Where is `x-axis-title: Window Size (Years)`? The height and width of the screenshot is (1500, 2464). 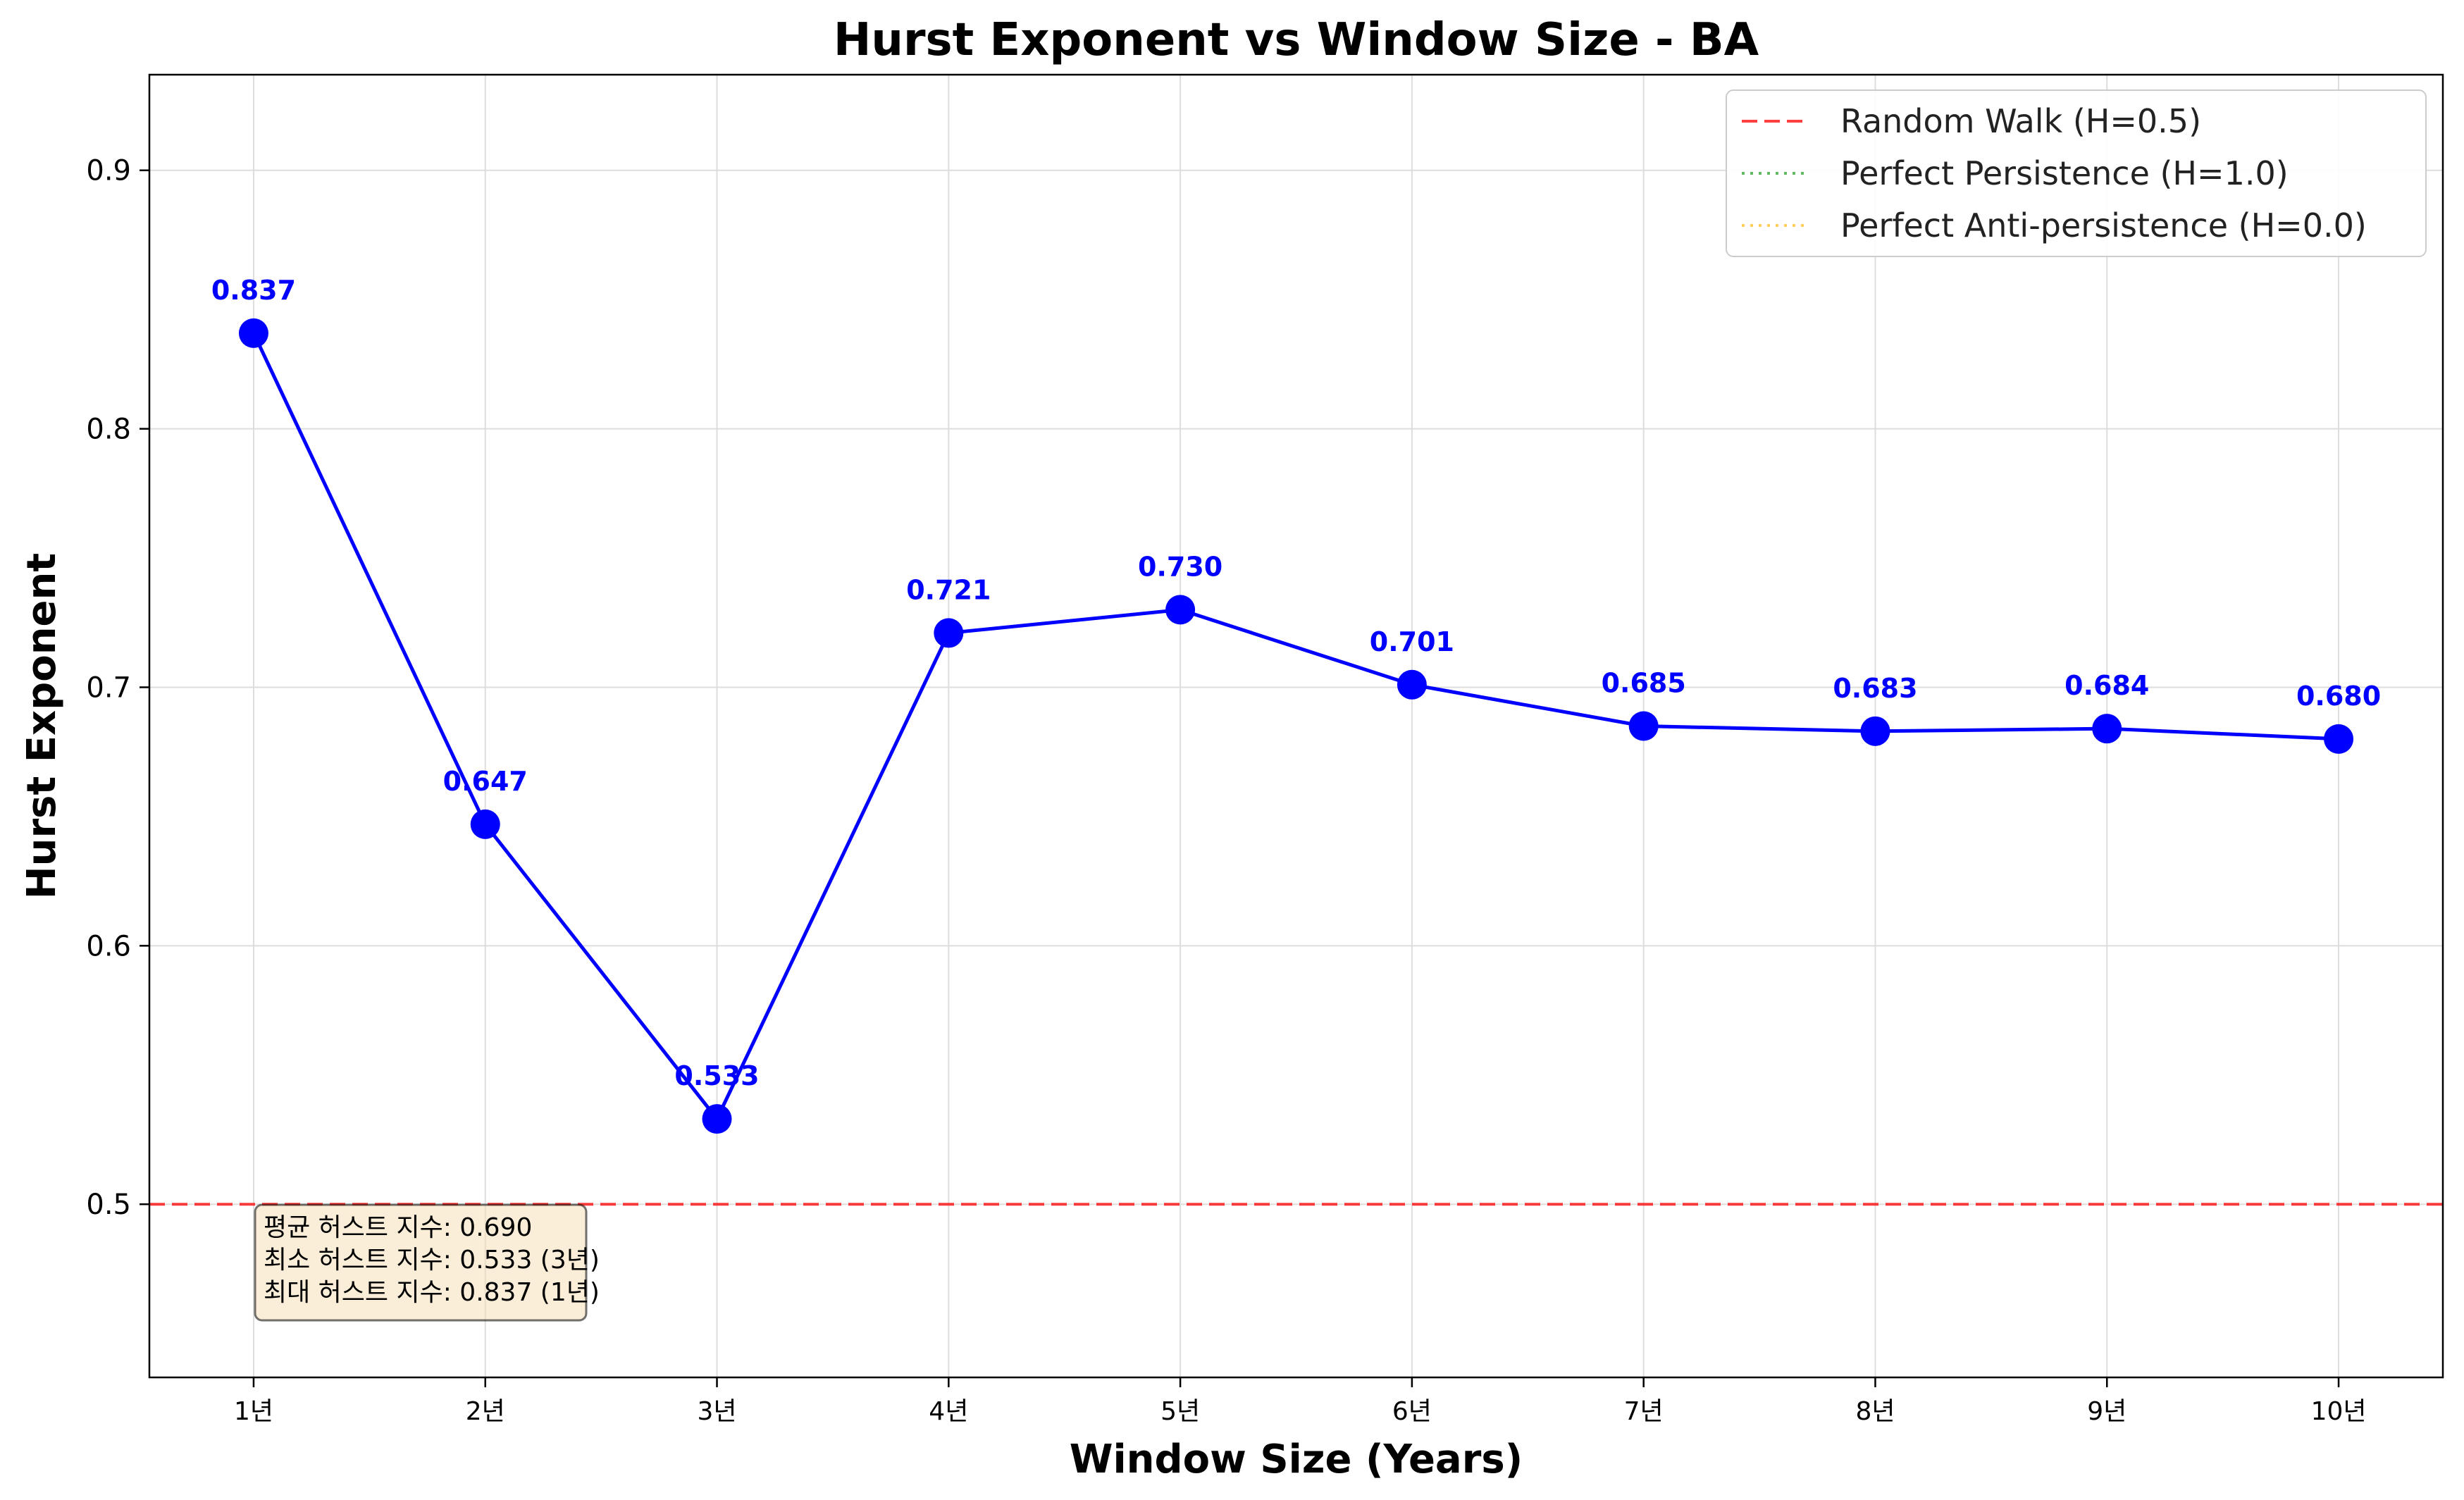 x-axis-title: Window Size (Years) is located at coordinates (1296, 1459).